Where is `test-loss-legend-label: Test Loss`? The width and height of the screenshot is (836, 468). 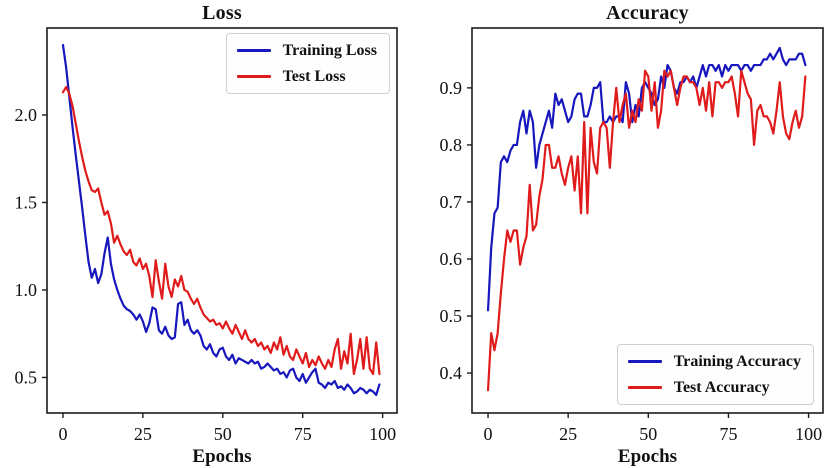 test-loss-legend-label: Test Loss is located at coordinates (314, 76).